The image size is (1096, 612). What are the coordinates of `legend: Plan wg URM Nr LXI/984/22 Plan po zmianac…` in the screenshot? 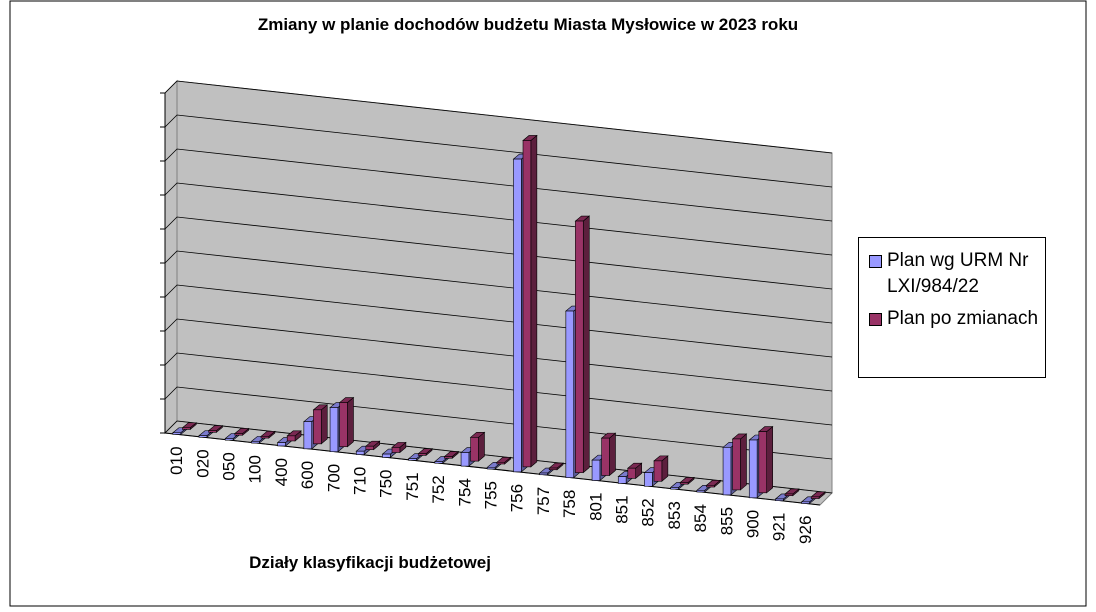 It's located at (952, 307).